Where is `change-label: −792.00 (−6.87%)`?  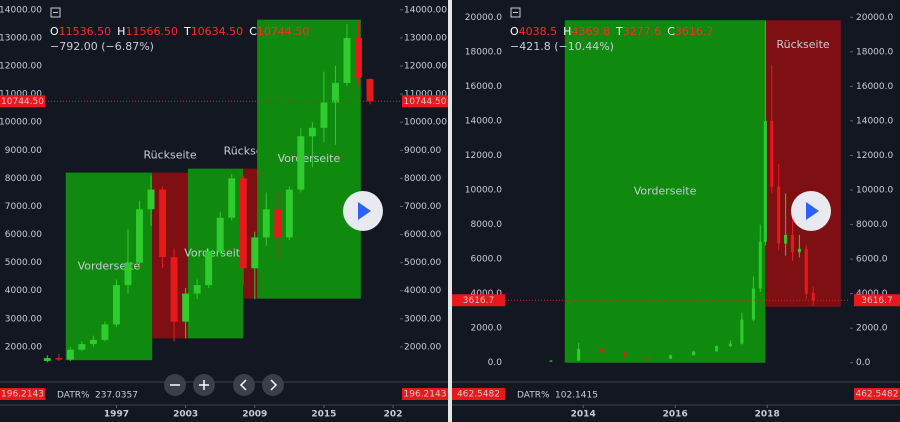 change-label: −792.00 (−6.87%) is located at coordinates (102, 46).